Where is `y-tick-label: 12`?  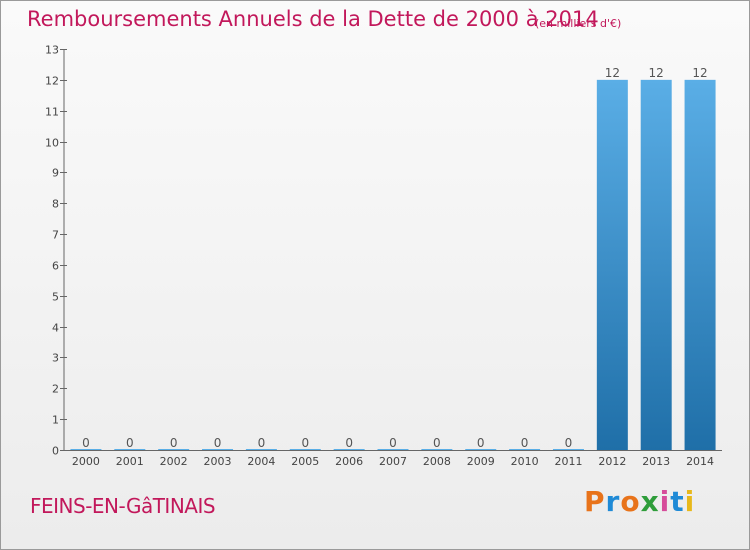
y-tick-label: 12 is located at coordinates (52, 81).